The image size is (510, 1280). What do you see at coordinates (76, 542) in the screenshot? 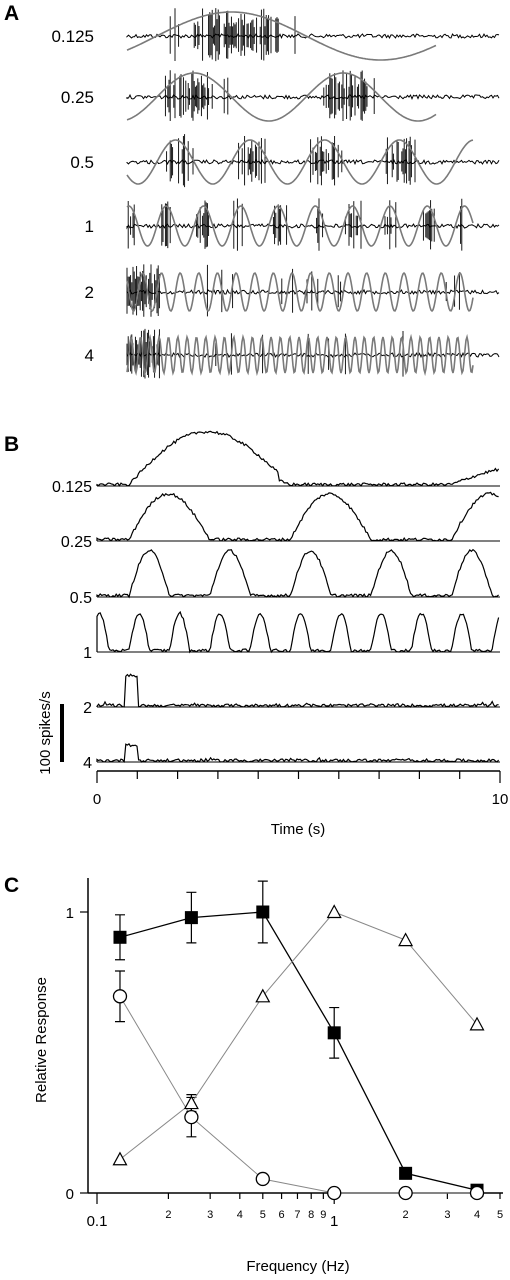
I see `histogram-freq-label-1: 0.25` at bounding box center [76, 542].